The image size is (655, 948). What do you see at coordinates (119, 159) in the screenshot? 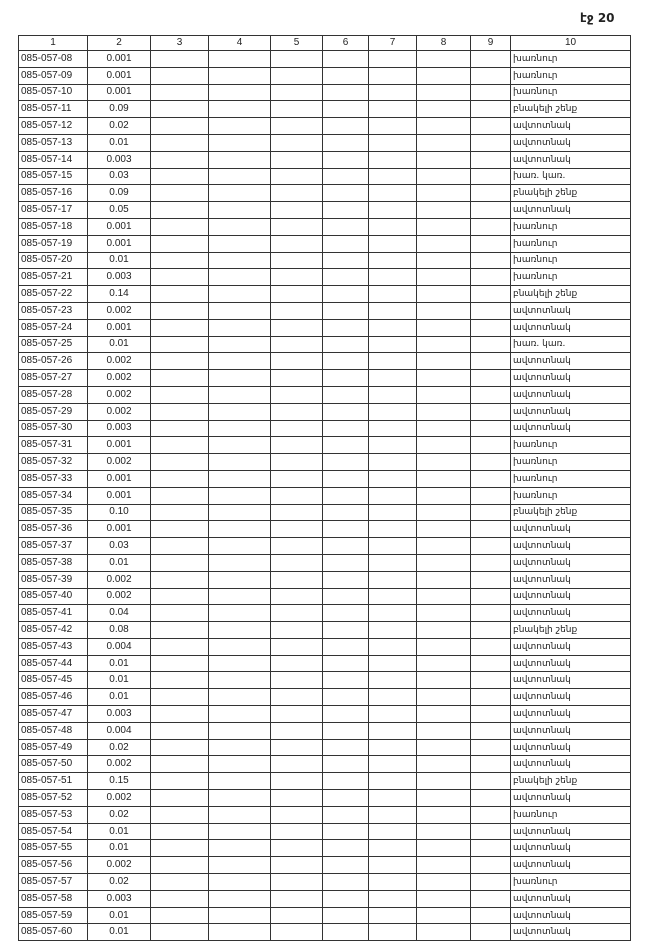
I see `area-value: 0.003` at bounding box center [119, 159].